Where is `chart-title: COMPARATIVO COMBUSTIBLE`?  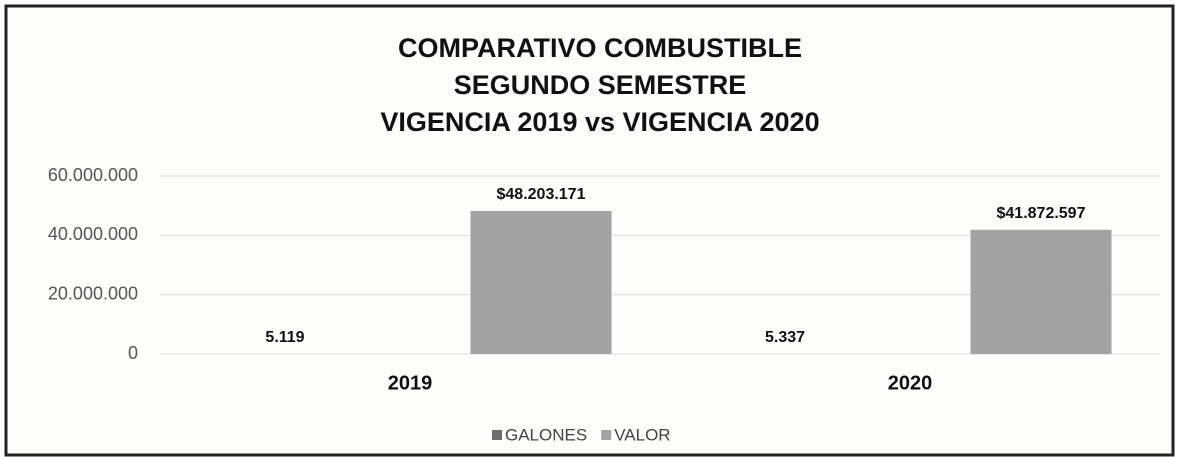
chart-title: COMPARATIVO COMBUSTIBLE is located at coordinates (600, 48).